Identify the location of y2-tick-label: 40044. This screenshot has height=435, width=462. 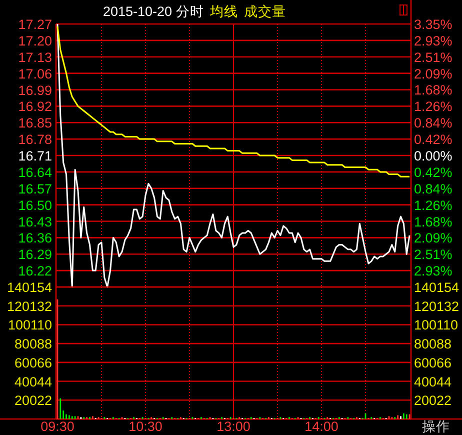
(433, 382).